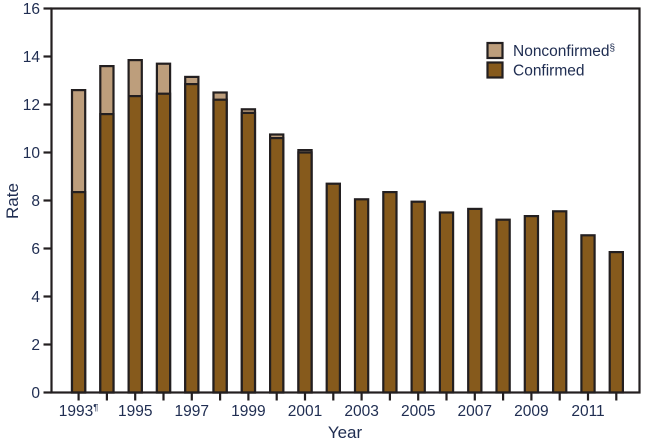 The height and width of the screenshot is (448, 651). Describe the element at coordinates (12, 201) in the screenshot. I see `y-axis-title: Rate` at that location.